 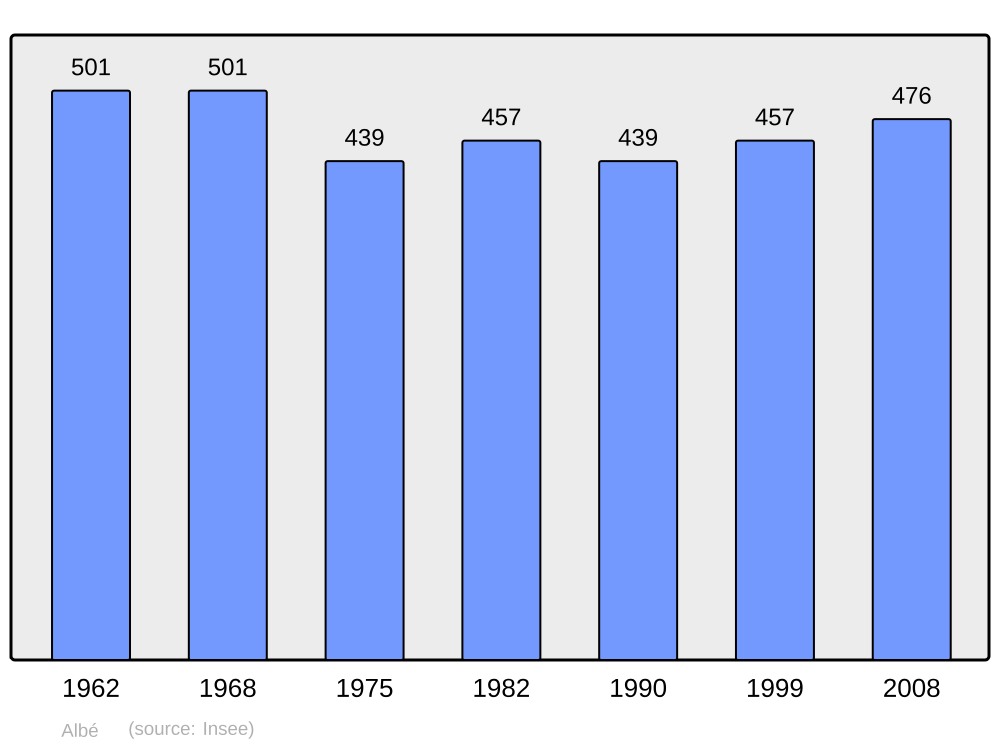 I want to click on data-label: 476, so click(x=911, y=95).